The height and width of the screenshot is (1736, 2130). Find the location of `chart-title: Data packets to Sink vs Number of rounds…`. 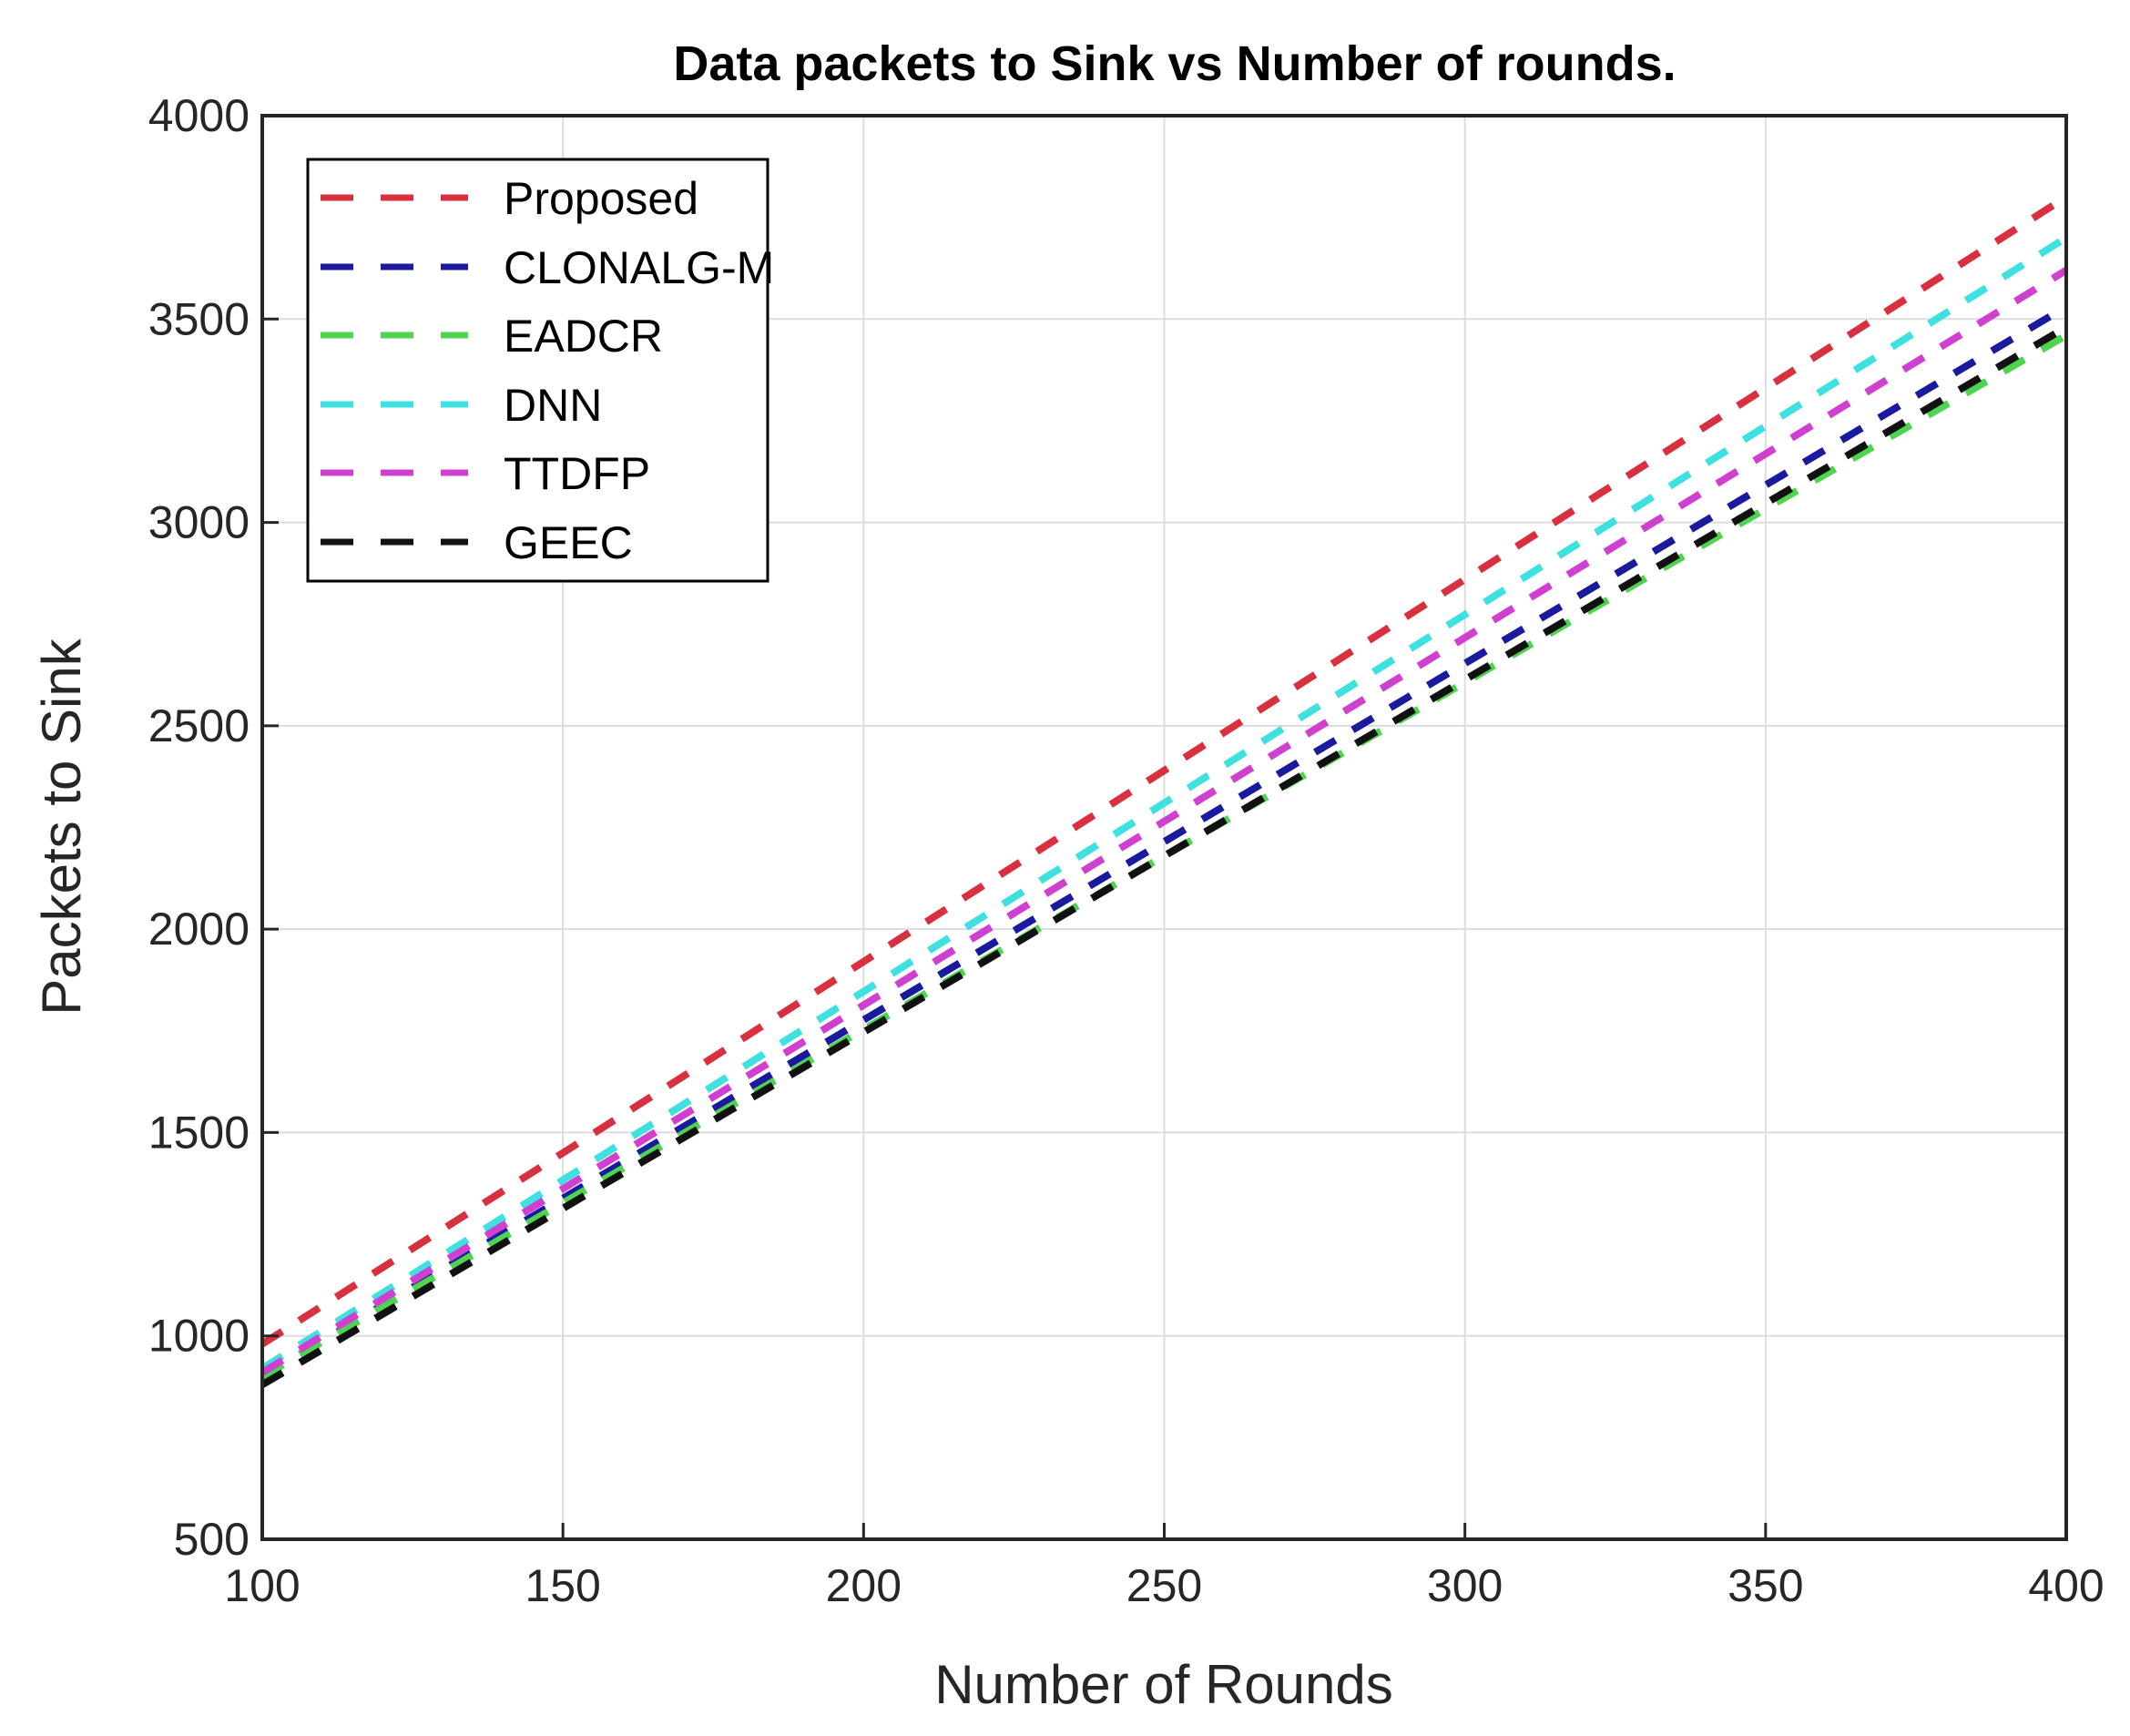

chart-title: Data packets to Sink vs Number of rounds… is located at coordinates (1174, 63).